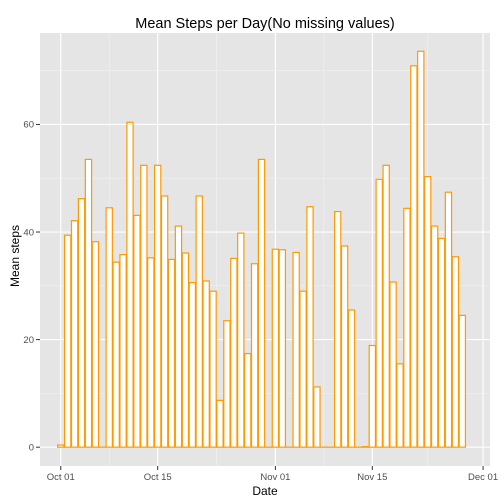 This screenshot has width=504, height=504. I want to click on y-tick-label: 20, so click(28, 340).